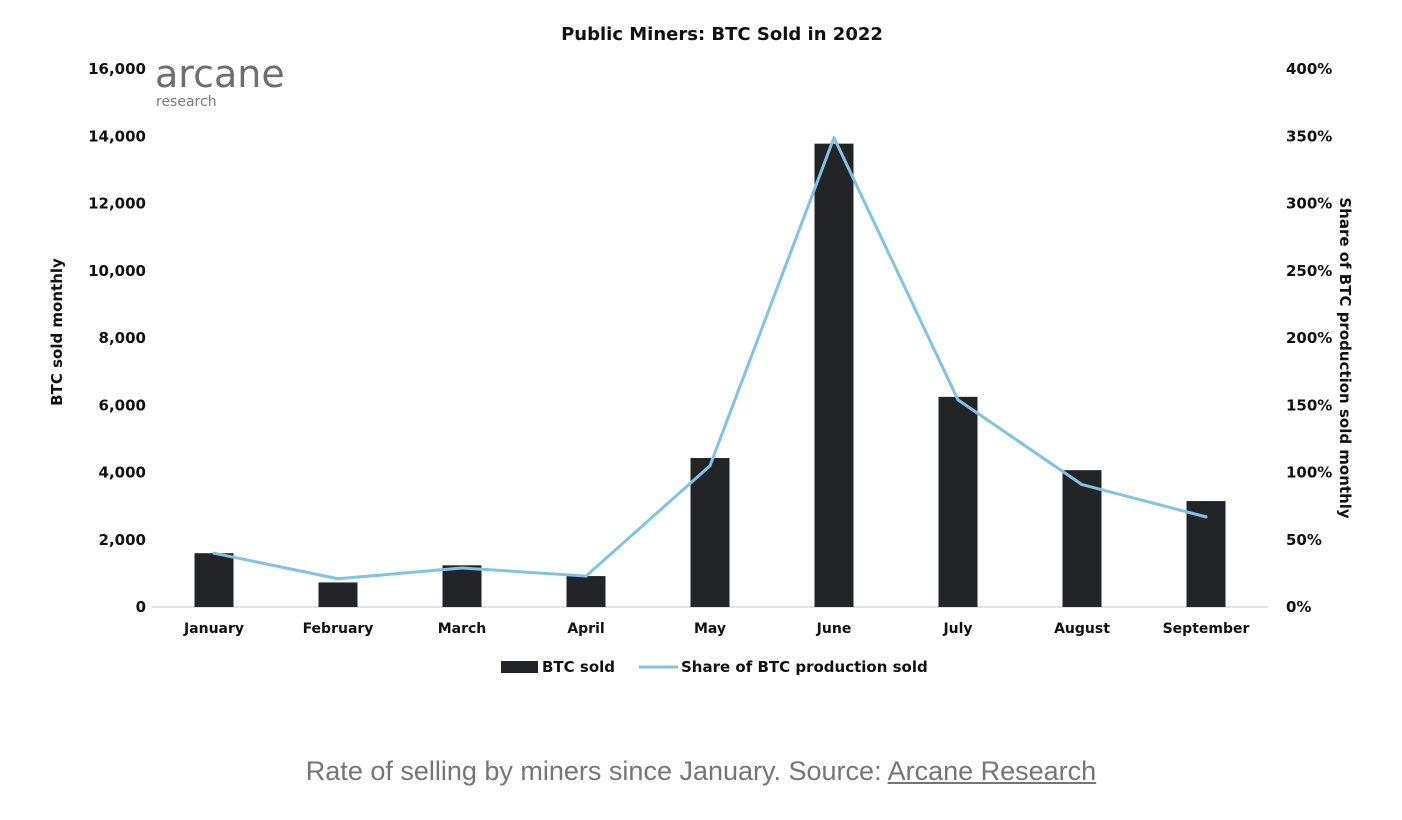  Describe the element at coordinates (834, 629) in the screenshot. I see `x-tick-label: June` at that location.